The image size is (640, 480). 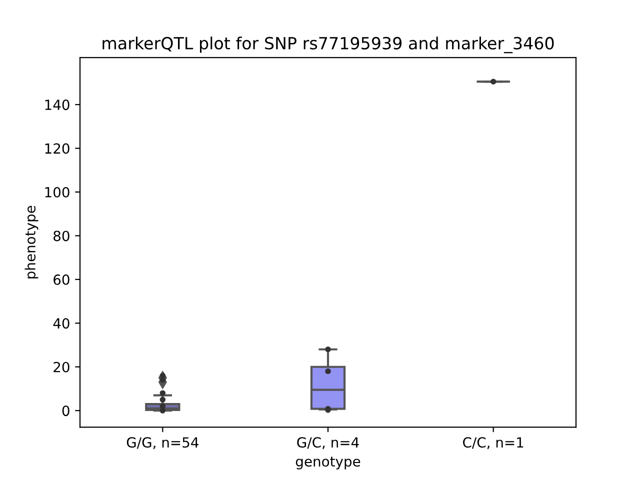 What do you see at coordinates (62, 279) in the screenshot?
I see `y-tick-label: 60` at bounding box center [62, 279].